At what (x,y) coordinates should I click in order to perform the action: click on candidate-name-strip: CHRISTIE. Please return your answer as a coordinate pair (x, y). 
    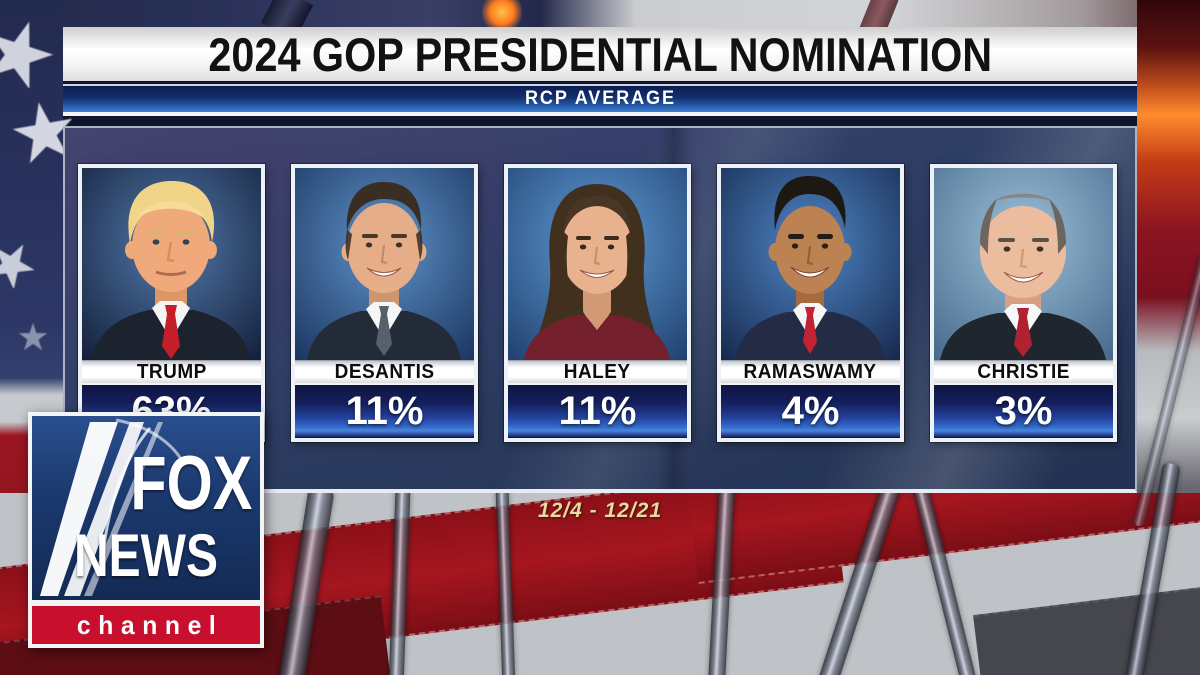
    Looking at the image, I should click on (1023, 372).